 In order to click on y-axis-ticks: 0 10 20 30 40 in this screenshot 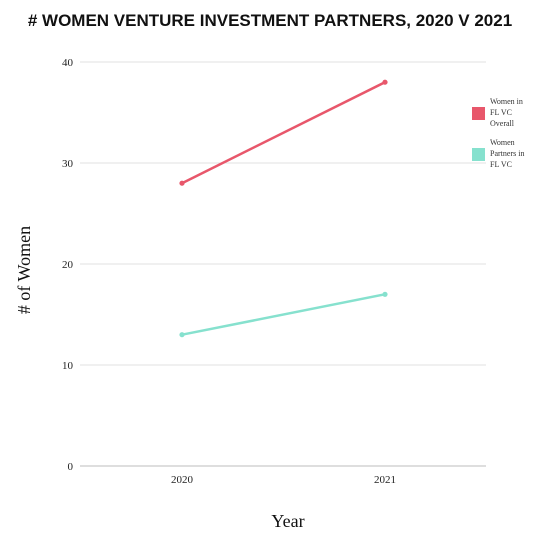, I will do `click(68, 265)`.